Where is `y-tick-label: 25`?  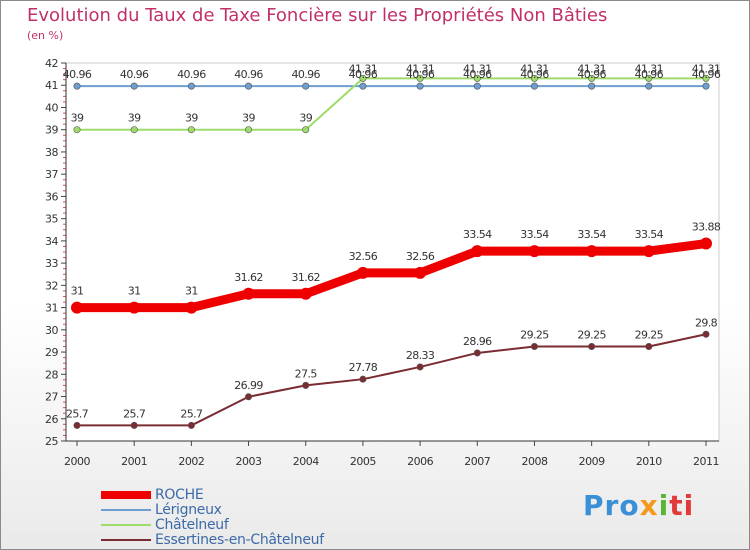
y-tick-label: 25 is located at coordinates (51, 441).